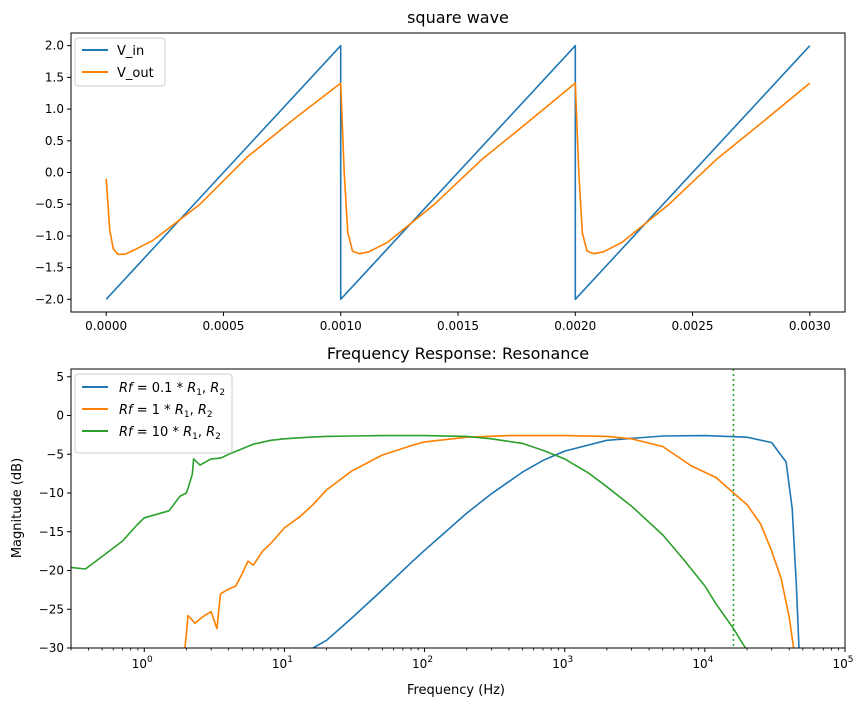 This screenshot has width=866, height=706. I want to click on bottom-ytick-label: 5, so click(60, 377).